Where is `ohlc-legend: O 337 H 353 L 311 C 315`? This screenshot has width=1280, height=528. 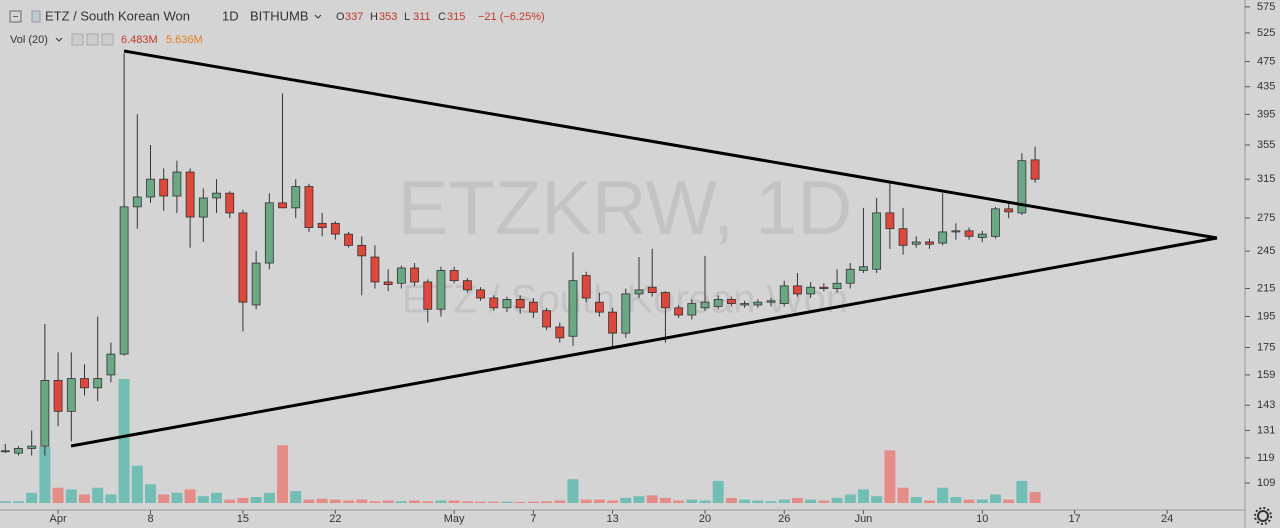
ohlc-legend: O 337 H 353 L 311 C 315 is located at coordinates (400, 17).